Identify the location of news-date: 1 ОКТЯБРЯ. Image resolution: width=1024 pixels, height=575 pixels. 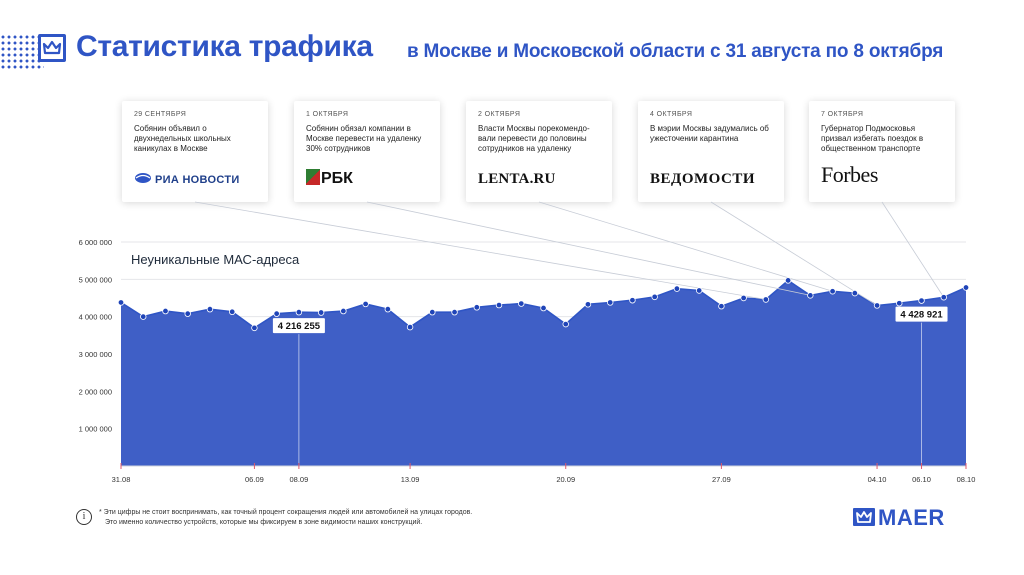
(327, 114).